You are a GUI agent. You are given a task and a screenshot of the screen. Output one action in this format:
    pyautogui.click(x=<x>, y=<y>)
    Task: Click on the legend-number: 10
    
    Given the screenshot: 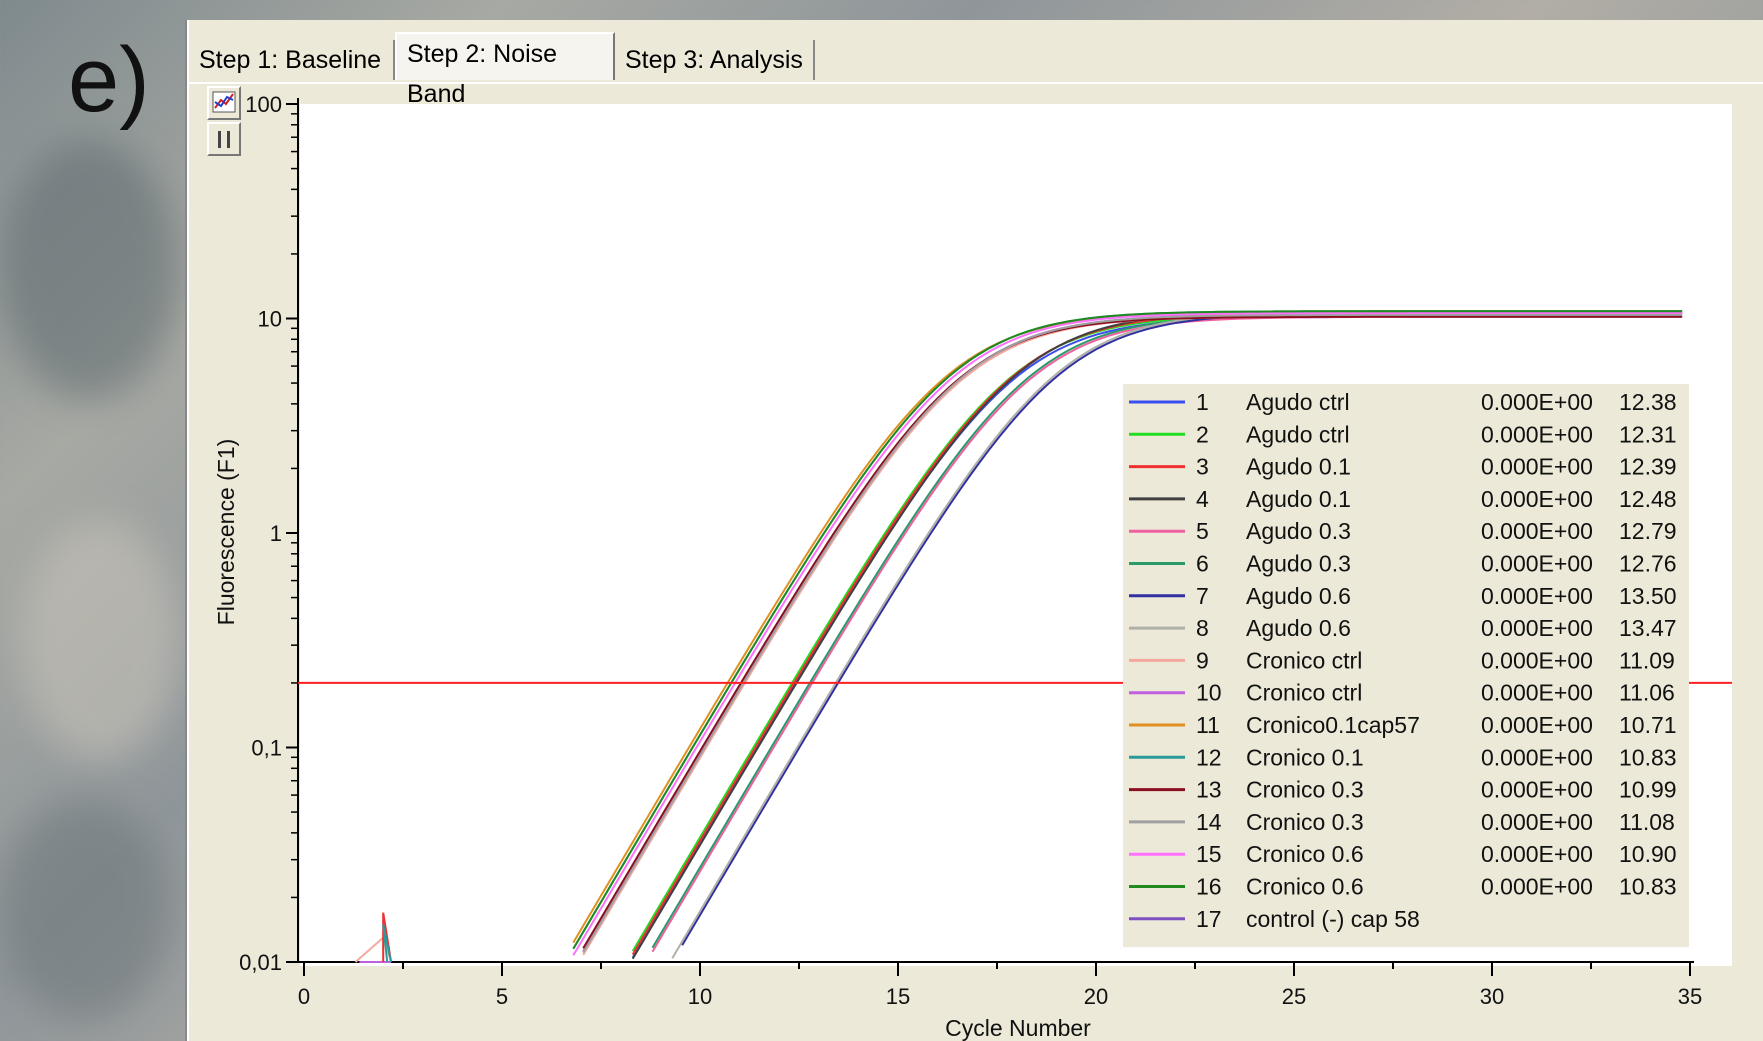 What is the action you would take?
    pyautogui.click(x=1209, y=693)
    